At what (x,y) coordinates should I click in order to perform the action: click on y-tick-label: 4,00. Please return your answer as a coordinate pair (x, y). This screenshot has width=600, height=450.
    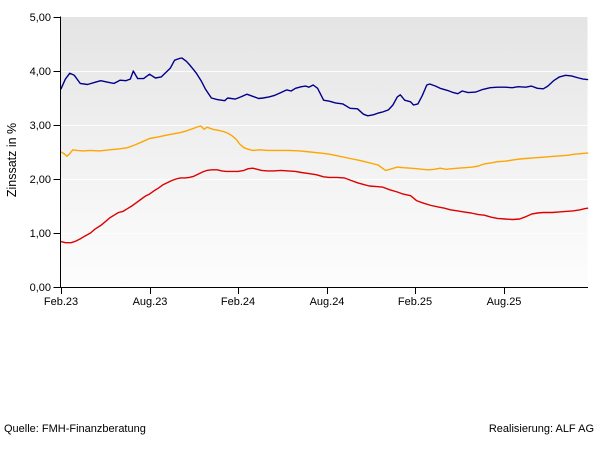
    Looking at the image, I should click on (40, 72).